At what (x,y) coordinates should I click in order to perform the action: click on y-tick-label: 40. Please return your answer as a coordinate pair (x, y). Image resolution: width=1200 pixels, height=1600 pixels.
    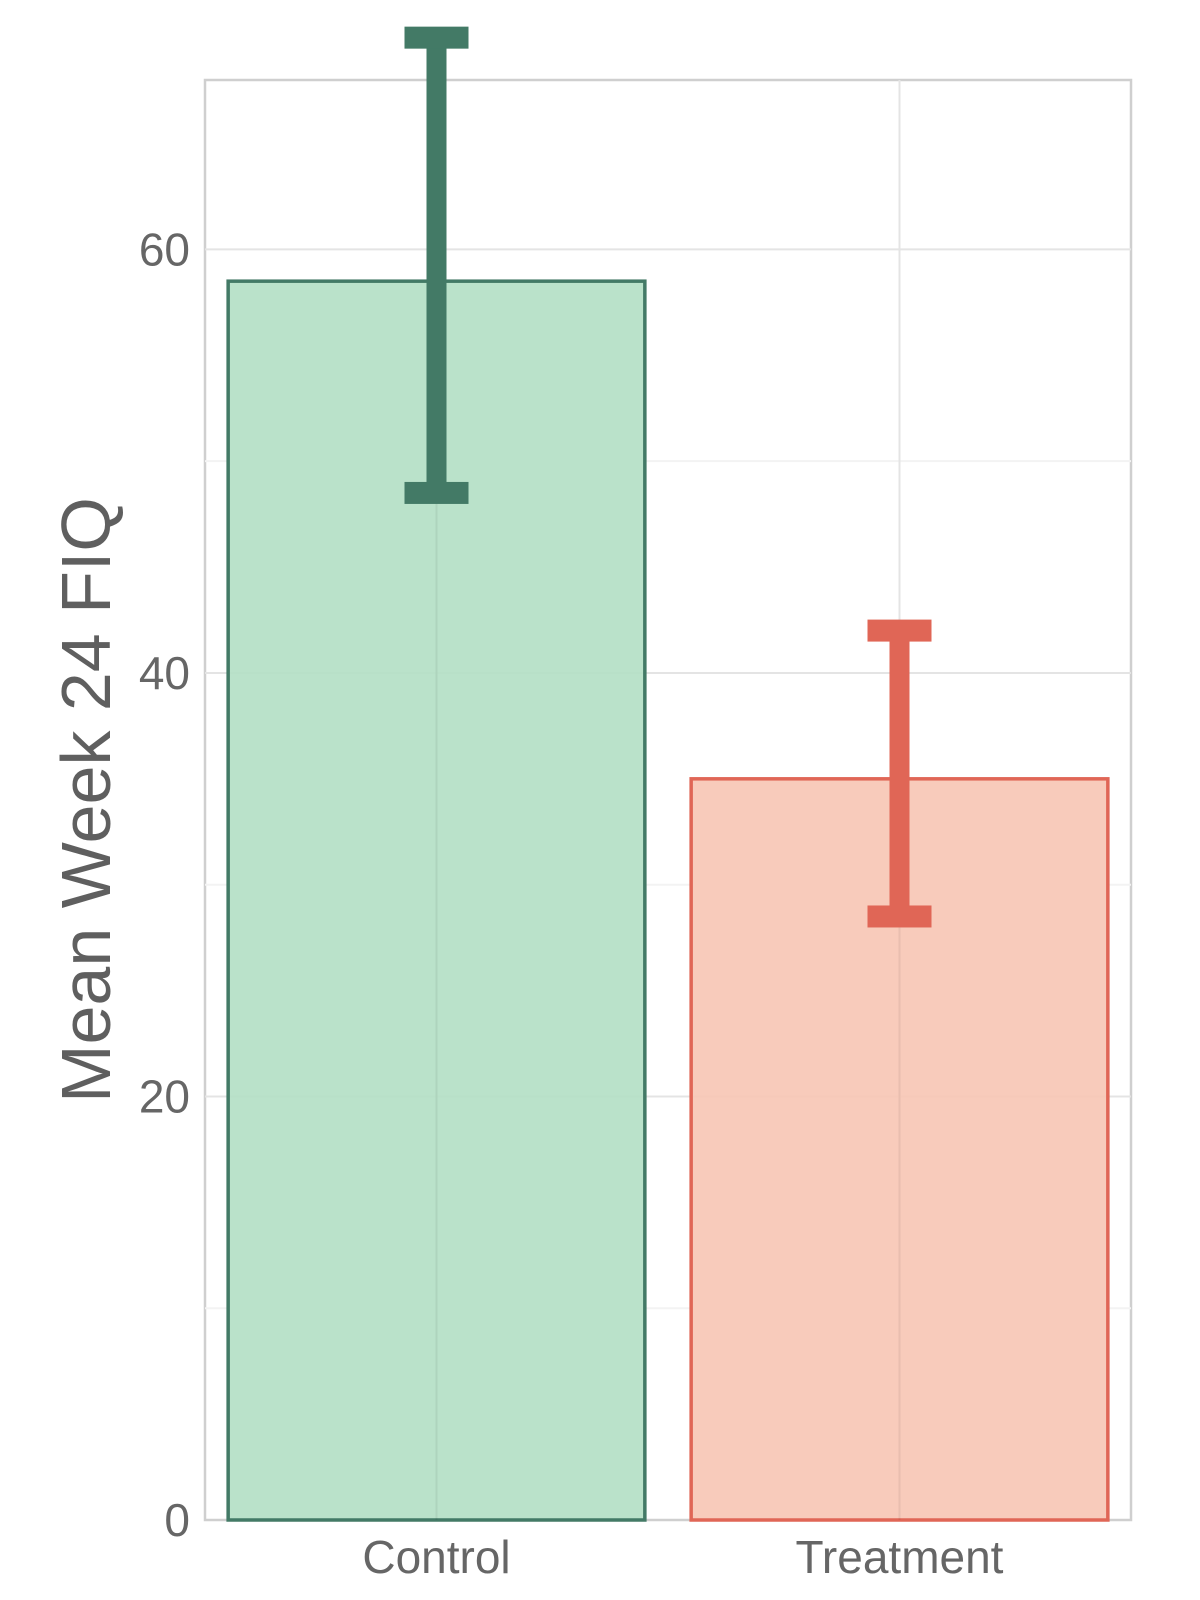
    Looking at the image, I should click on (164, 673).